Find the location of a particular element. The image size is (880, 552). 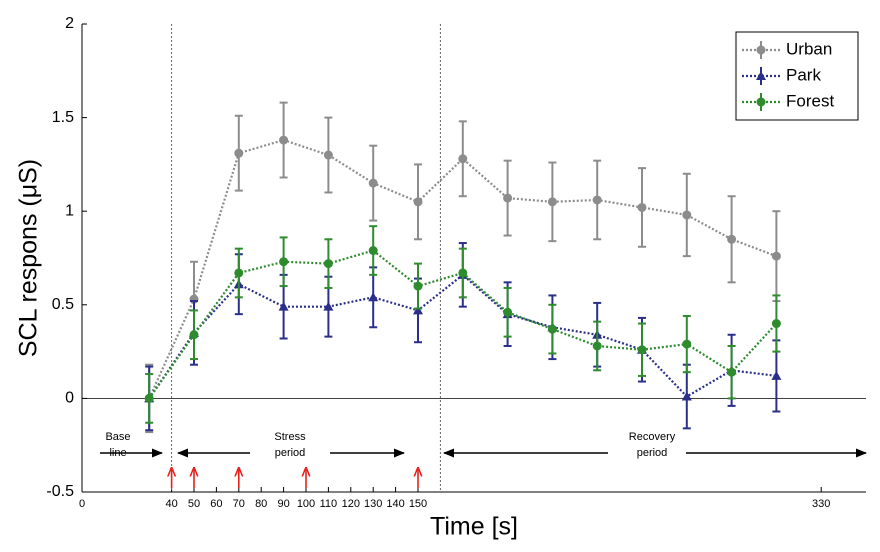

x-tick-label: 80 is located at coordinates (261, 504).